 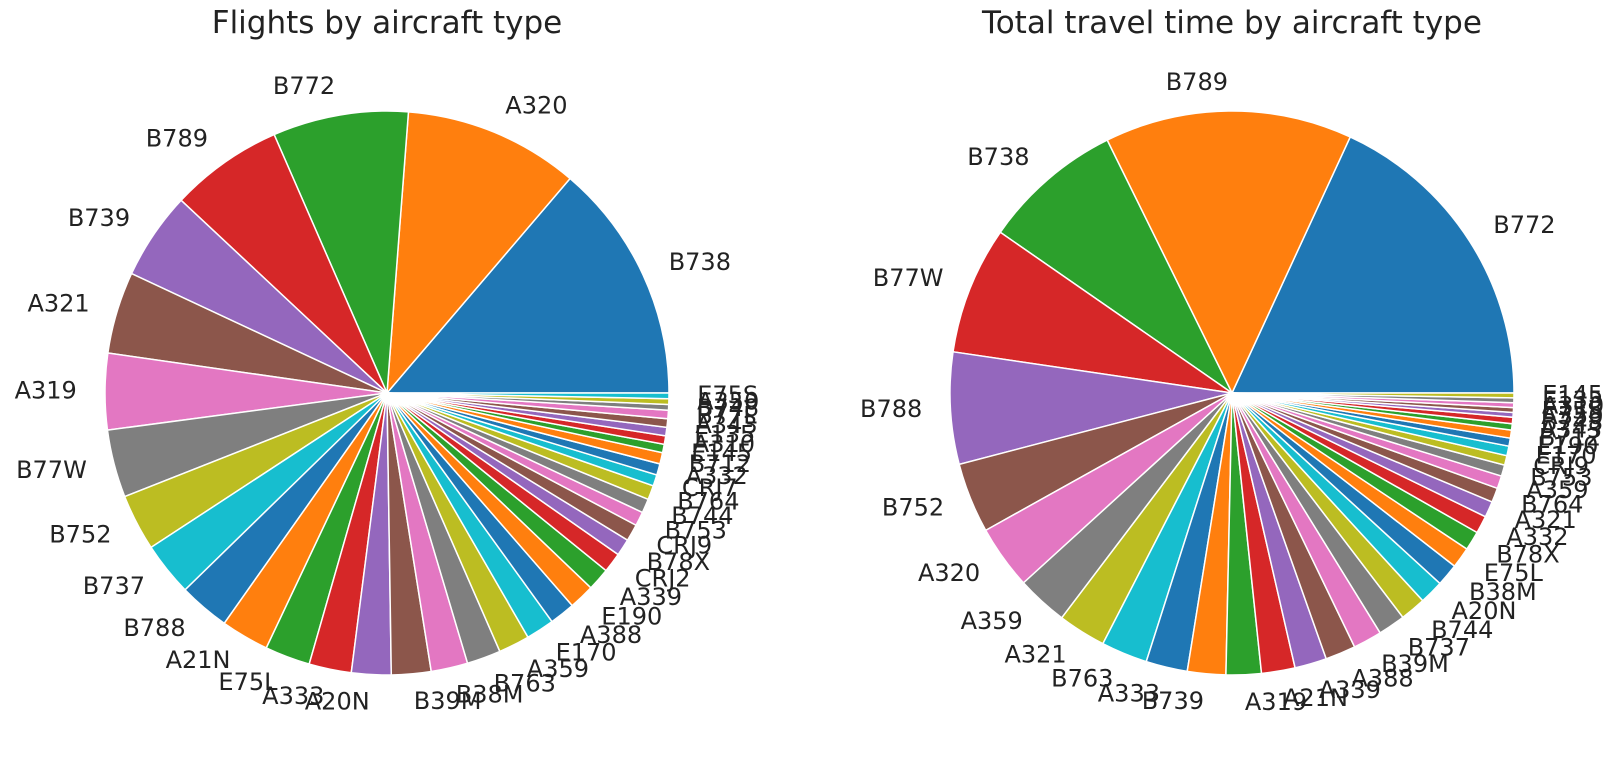 What do you see at coordinates (1092, 312) in the screenshot?
I see `pie-slice-b77w` at bounding box center [1092, 312].